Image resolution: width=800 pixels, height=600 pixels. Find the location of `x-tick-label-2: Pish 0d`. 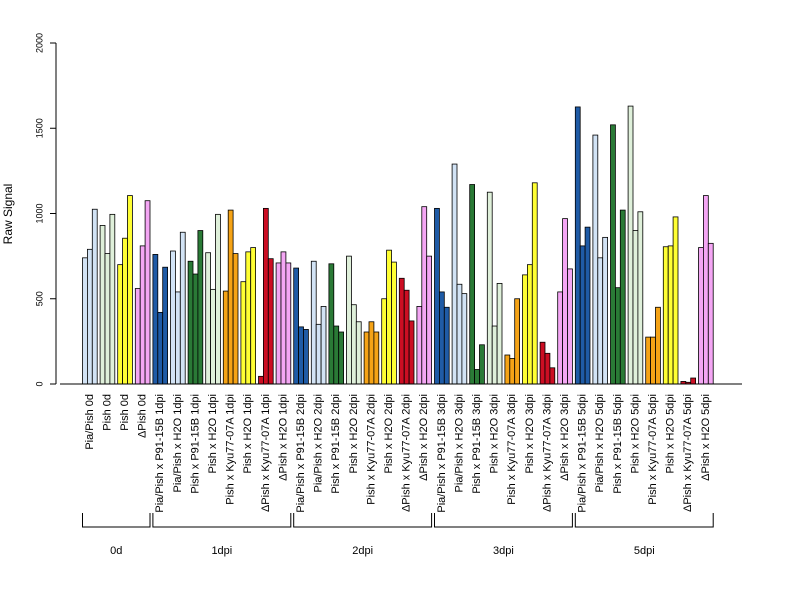

x-tick-label-2: Pish 0d is located at coordinates (125, 412).